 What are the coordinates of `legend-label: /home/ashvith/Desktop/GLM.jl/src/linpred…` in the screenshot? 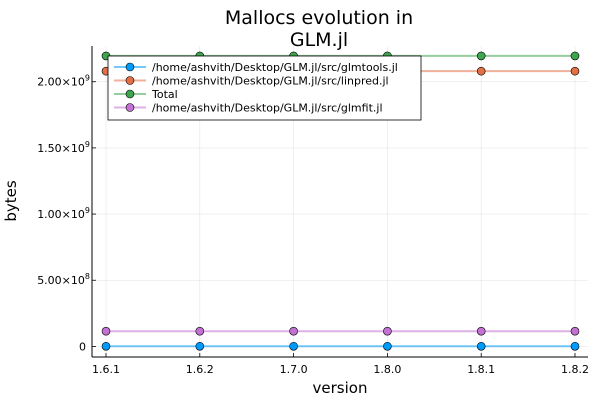 It's located at (270, 81).